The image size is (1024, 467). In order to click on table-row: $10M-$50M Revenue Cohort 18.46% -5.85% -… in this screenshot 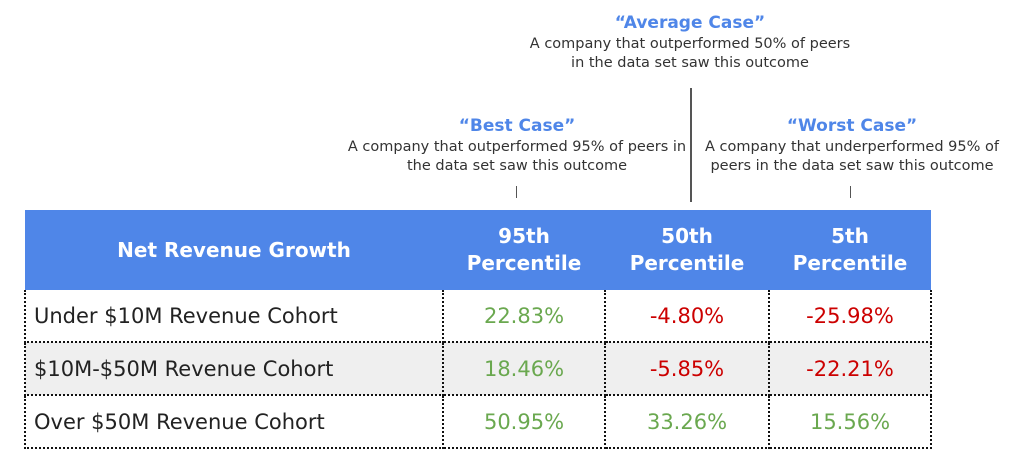, I will do `click(478, 369)`.